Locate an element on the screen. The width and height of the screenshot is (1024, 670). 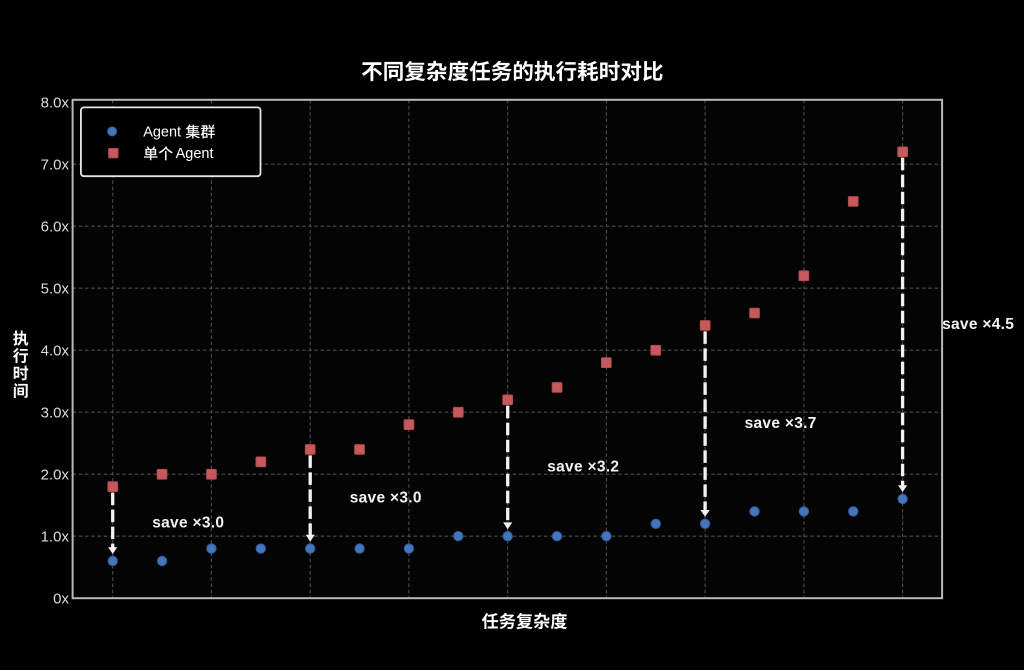
svg-text: 4.0x is located at coordinates (55, 350).